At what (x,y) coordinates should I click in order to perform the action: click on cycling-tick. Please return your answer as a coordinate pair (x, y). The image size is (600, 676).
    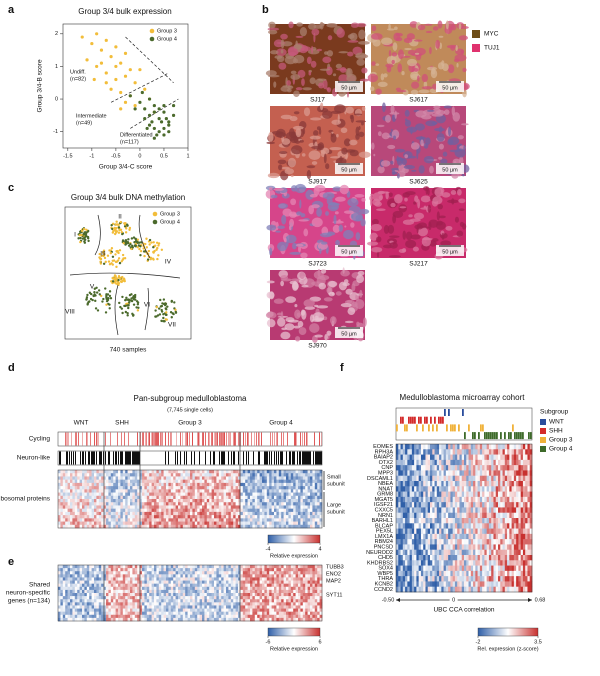
    Looking at the image, I should click on (128, 439).